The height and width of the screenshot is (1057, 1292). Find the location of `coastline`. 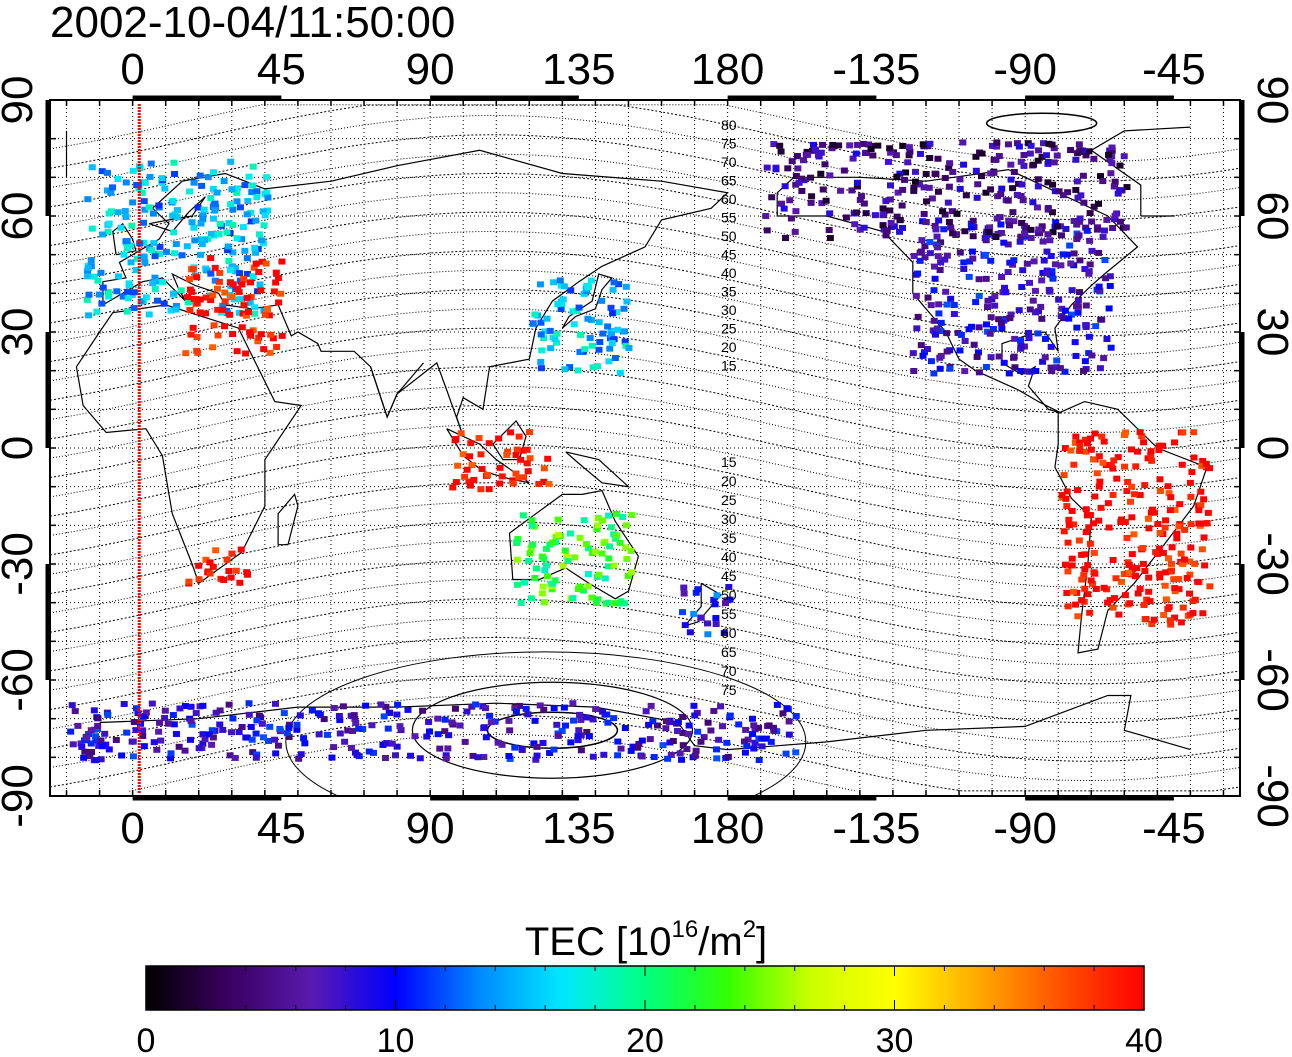

coastline is located at coordinates (397, 390).